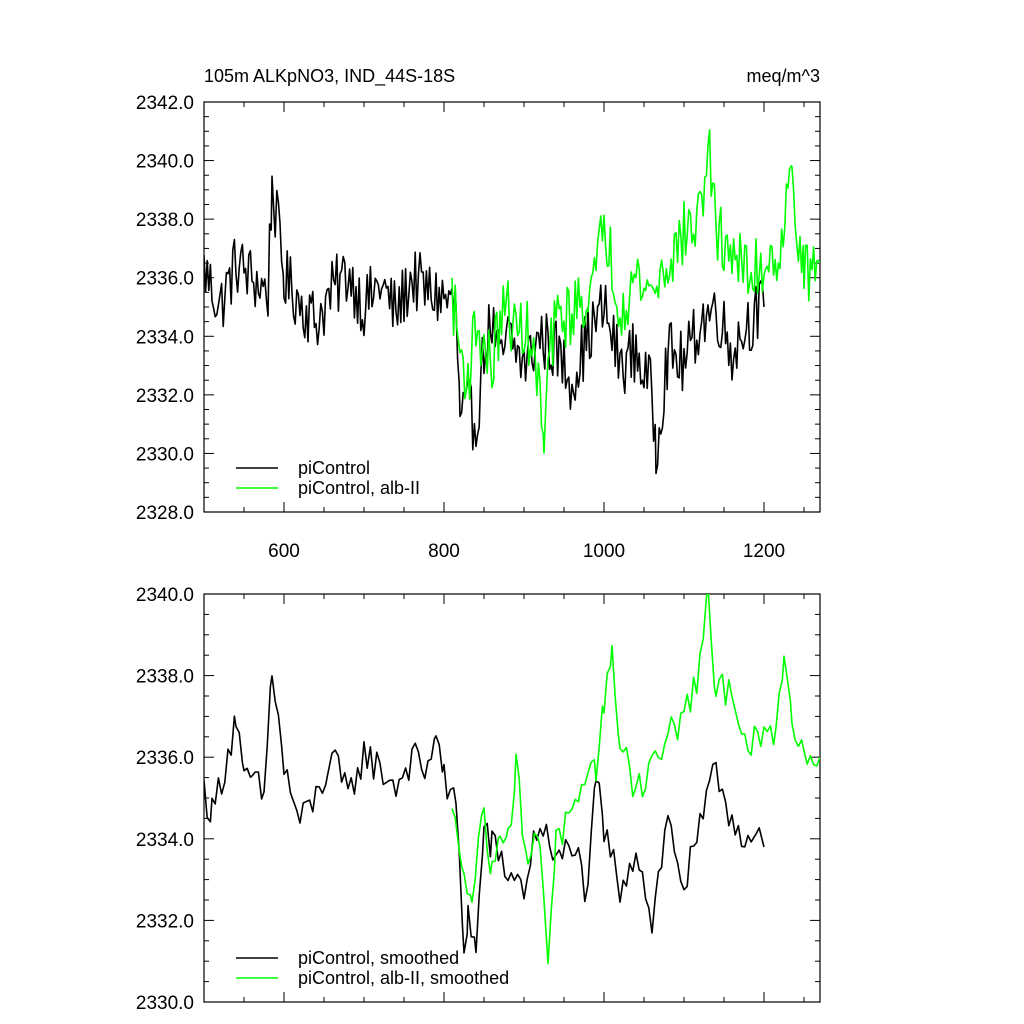 Image resolution: width=1024 pixels, height=1024 pixels. What do you see at coordinates (604, 551) in the screenshot?
I see `x-tick-label: 1000` at bounding box center [604, 551].